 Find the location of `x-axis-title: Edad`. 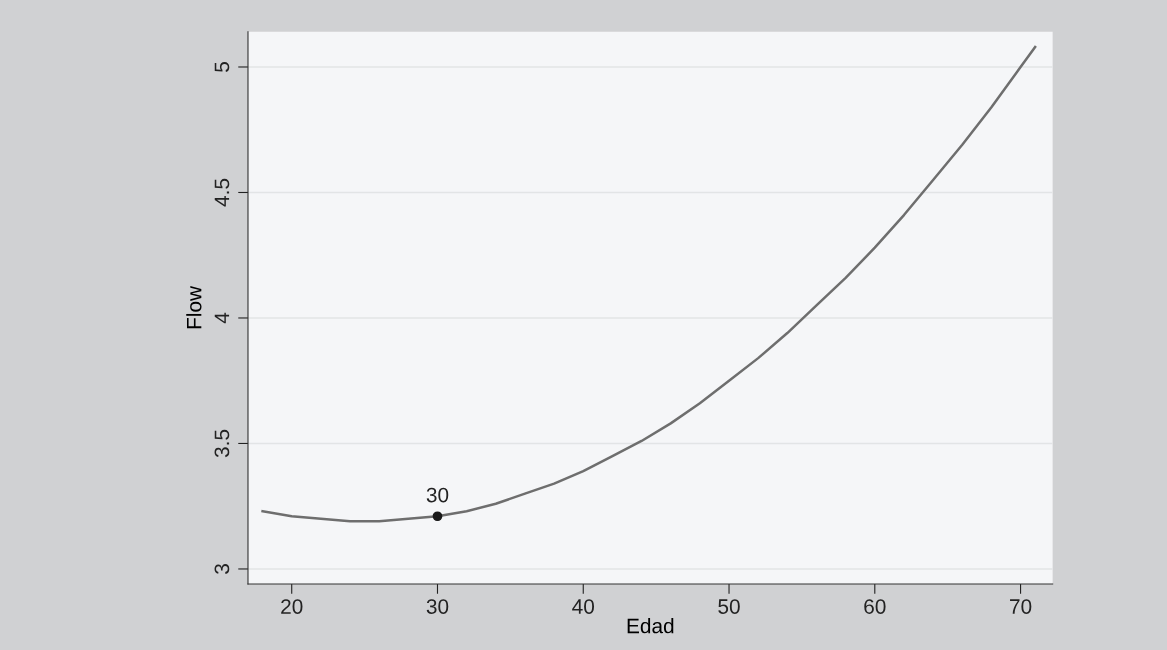

x-axis-title: Edad is located at coordinates (650, 626).